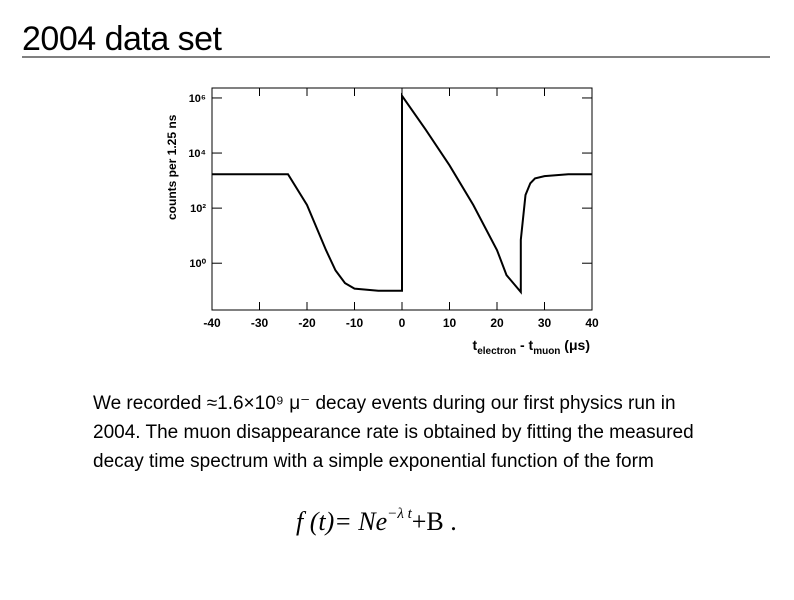 The width and height of the screenshot is (794, 600). I want to click on x-tick-label: 20, so click(497, 323).